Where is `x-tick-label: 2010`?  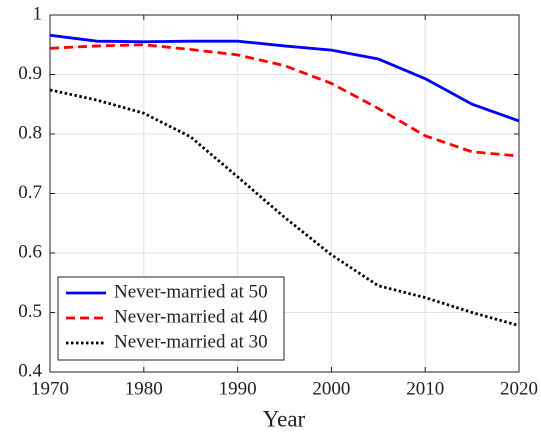 x-tick-label: 2010 is located at coordinates (425, 388).